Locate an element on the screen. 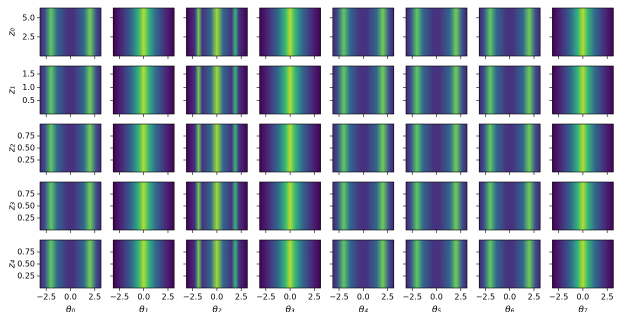  y-axis-label: z₄ is located at coordinates (13, 264).